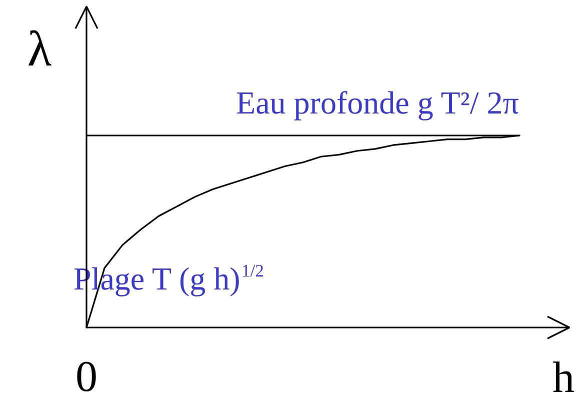  Describe the element at coordinates (377, 102) in the screenshot. I see `ref-line-label: Eau profonde g T²/ 2π` at that location.